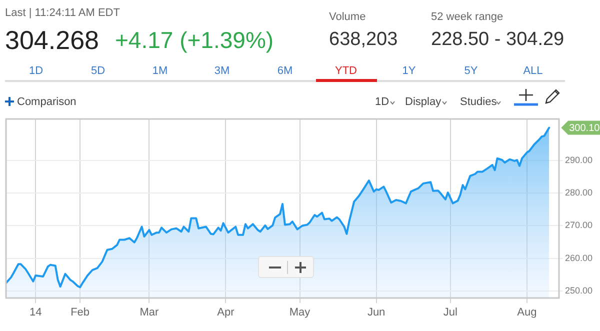 This screenshot has width=600, height=331. What do you see at coordinates (194, 40) in the screenshot?
I see `text: +4.17 (+1.39%)` at bounding box center [194, 40].